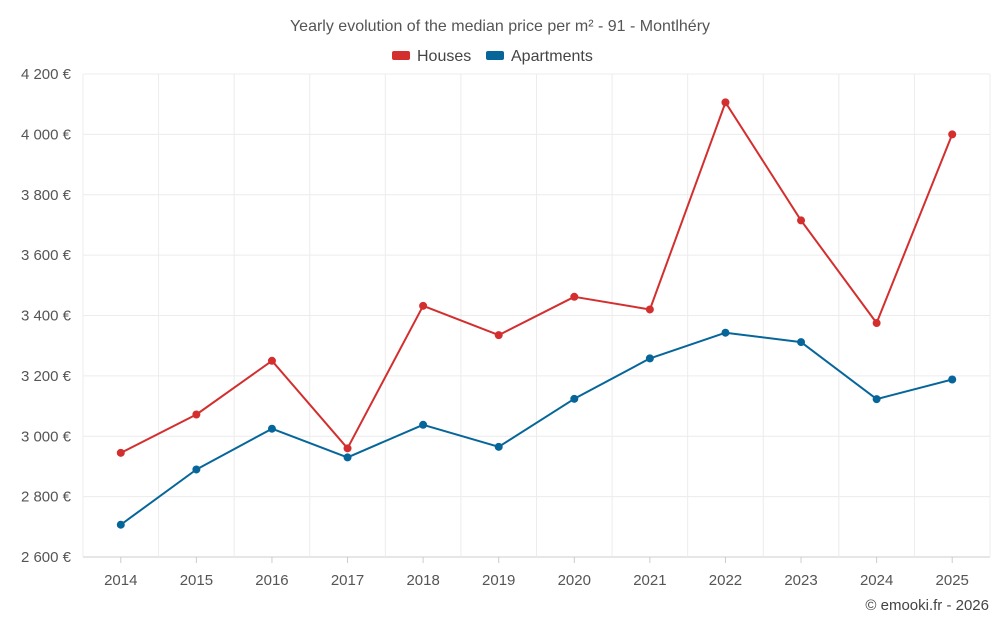 This screenshot has width=1000, height=625. I want to click on x-tick-label: 2021, so click(649, 580).